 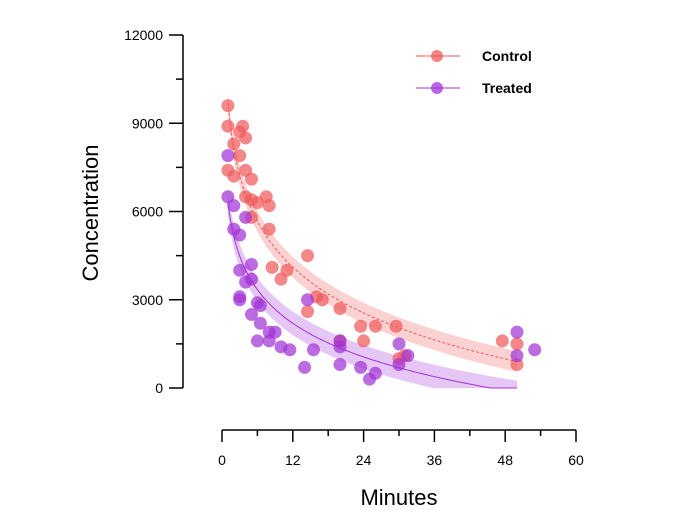 What do you see at coordinates (372, 295) in the screenshot?
I see `fit-curve-treated` at bounding box center [372, 295].